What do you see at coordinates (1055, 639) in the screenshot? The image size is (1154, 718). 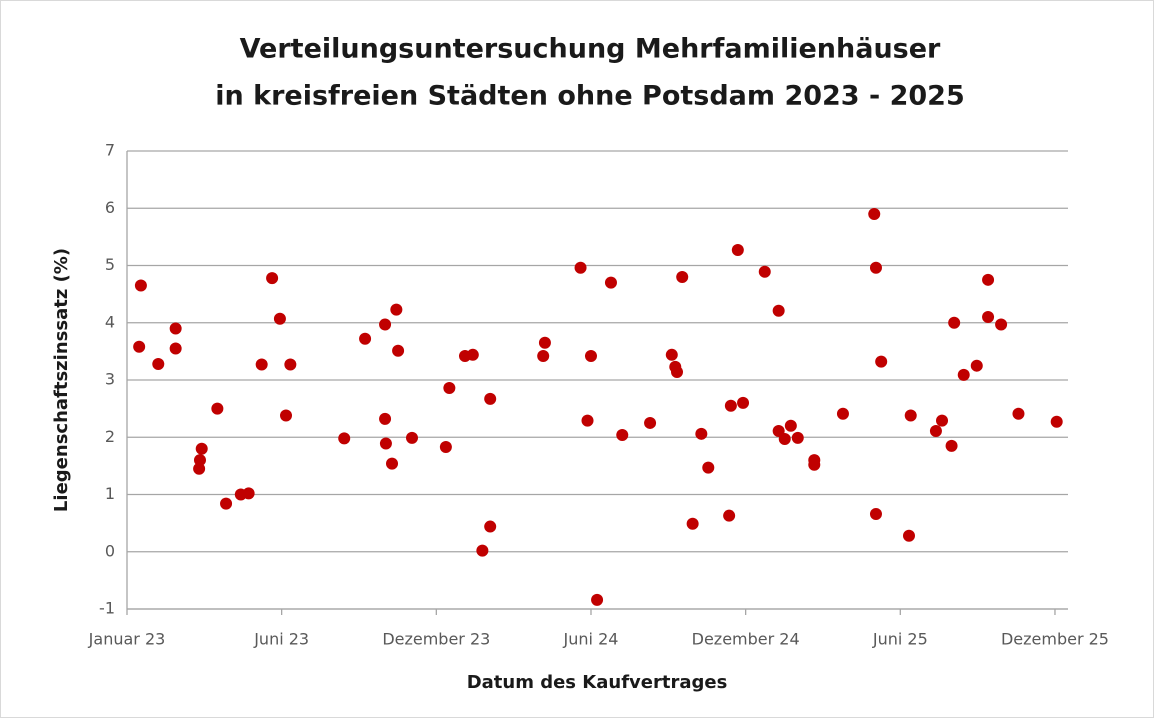 I see `x-tick-label: Dezember 25` at bounding box center [1055, 639].